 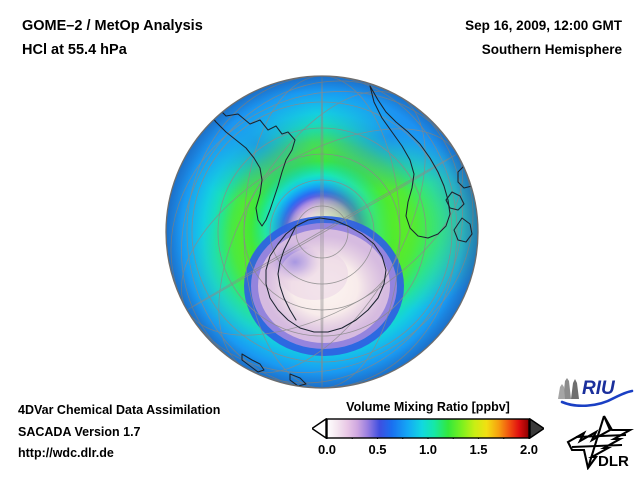 I want to click on colorbar-gradient, so click(x=428, y=428).